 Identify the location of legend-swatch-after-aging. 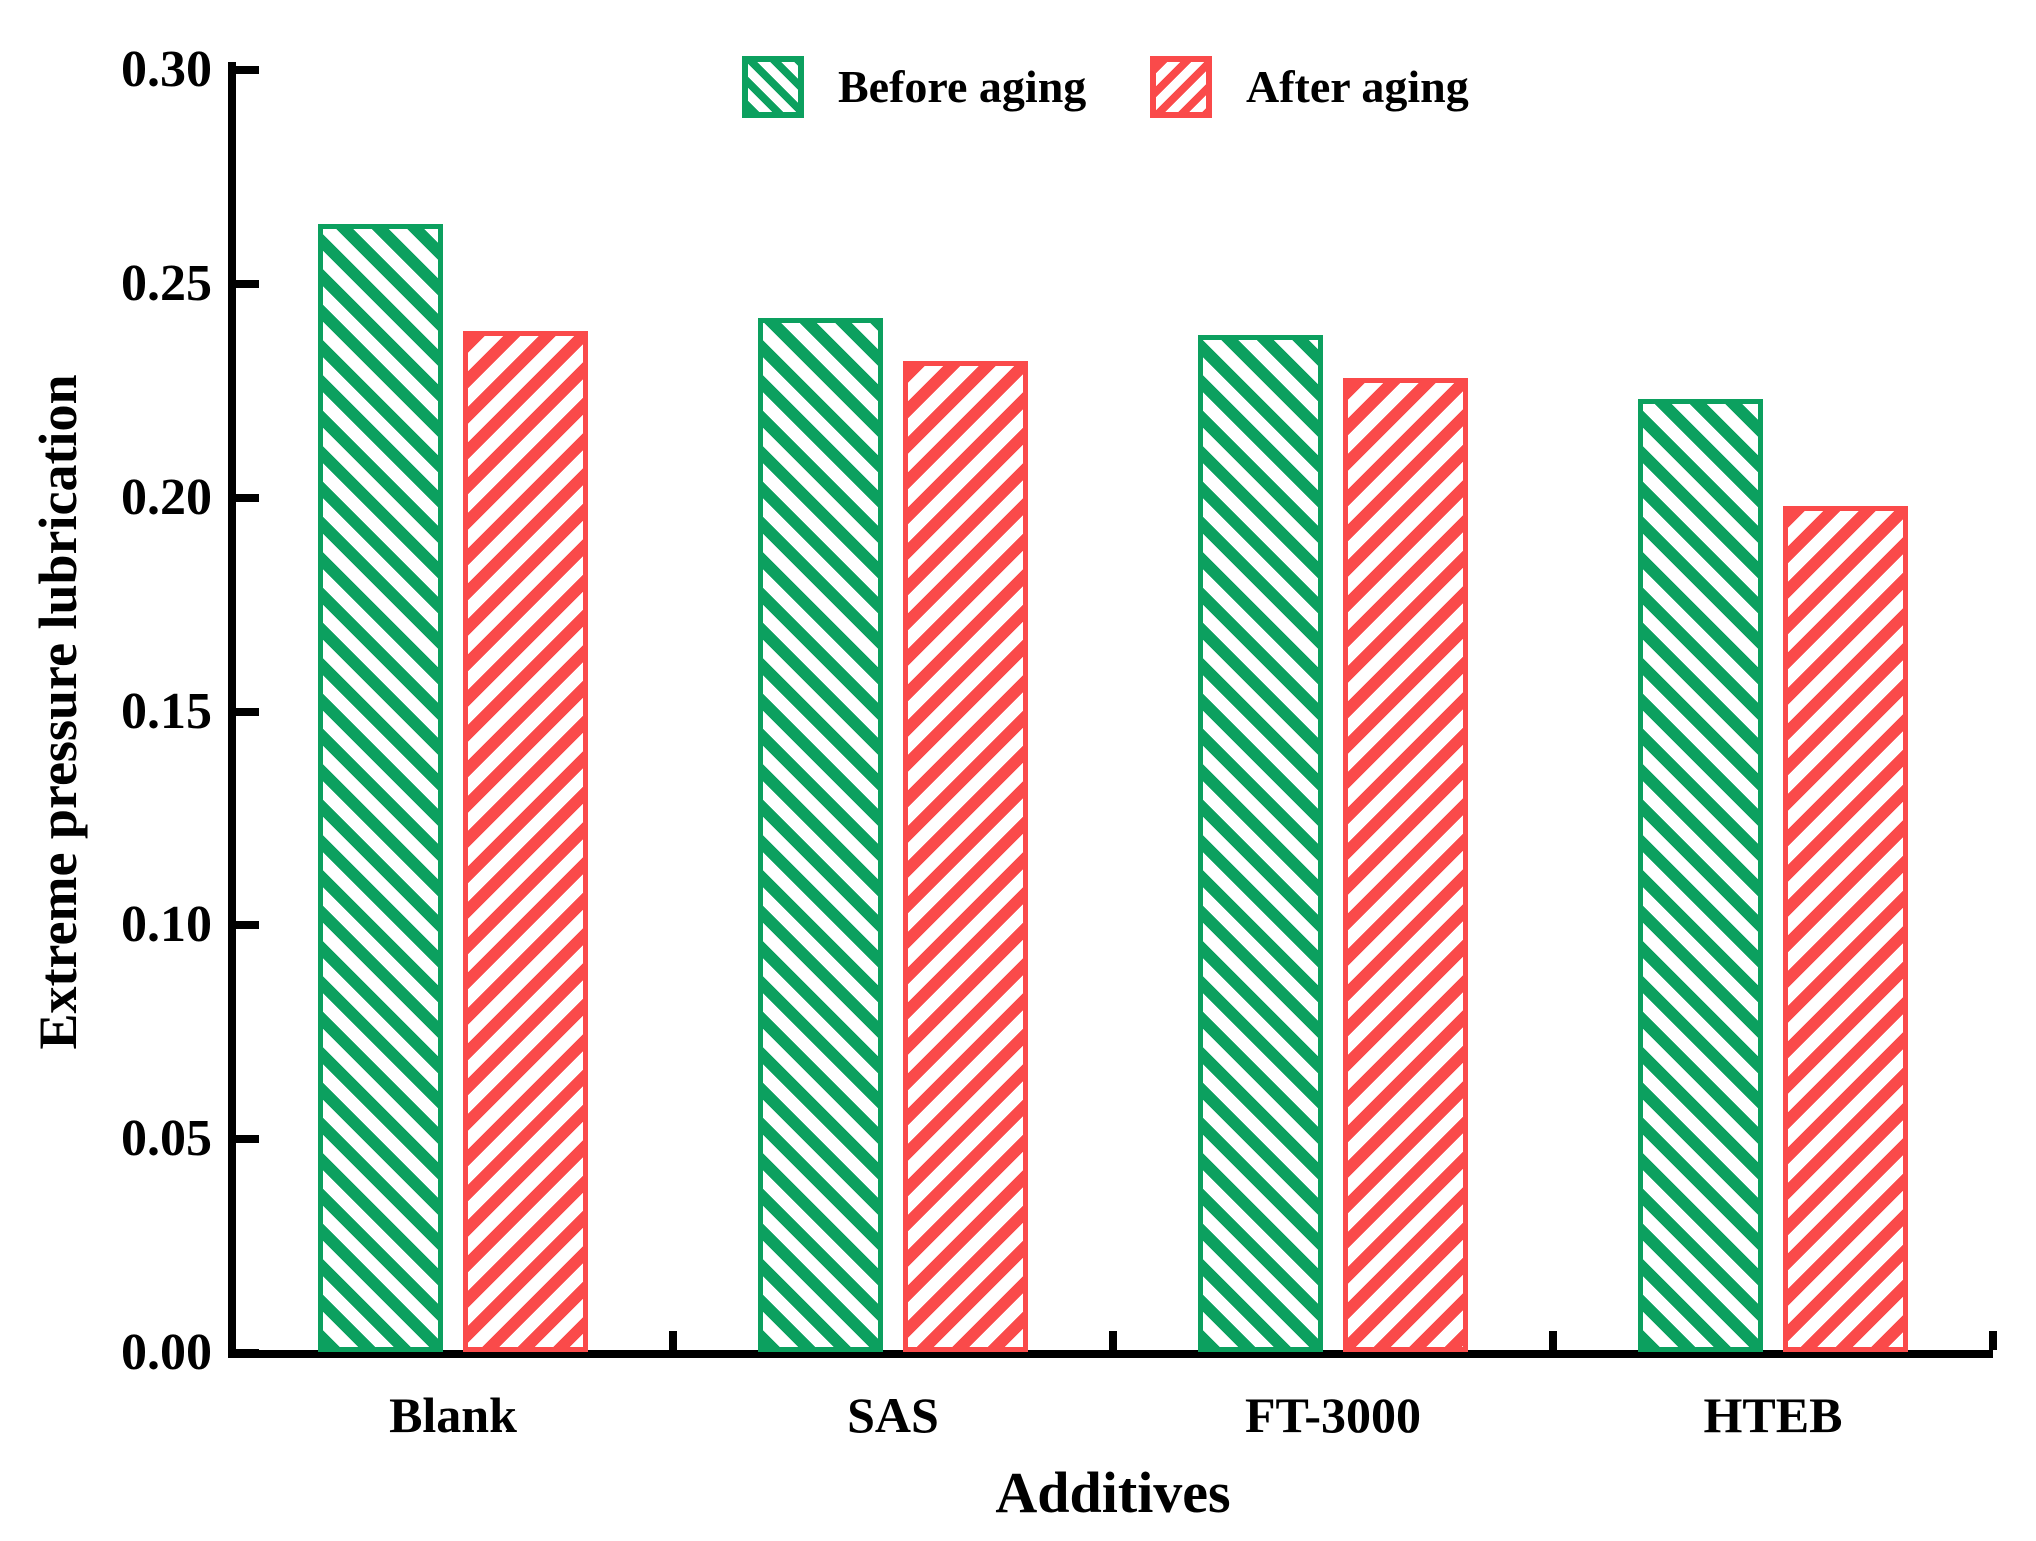
(1181, 87).